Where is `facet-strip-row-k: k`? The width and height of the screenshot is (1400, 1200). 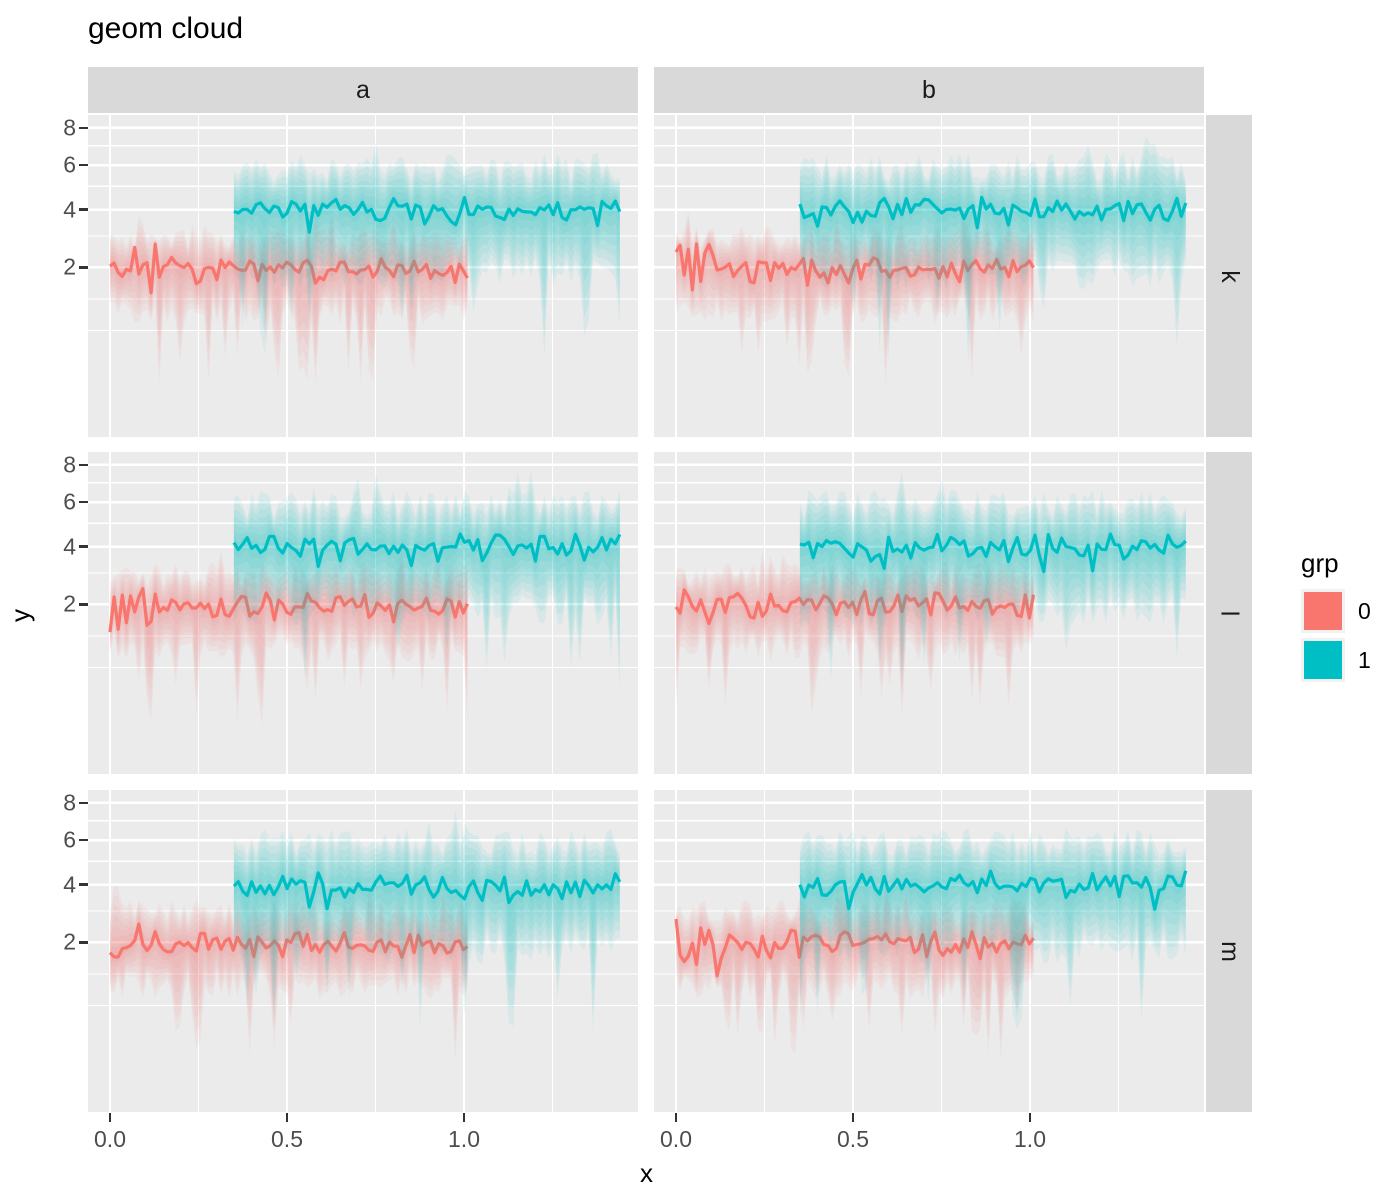 facet-strip-row-k: k is located at coordinates (1229, 276).